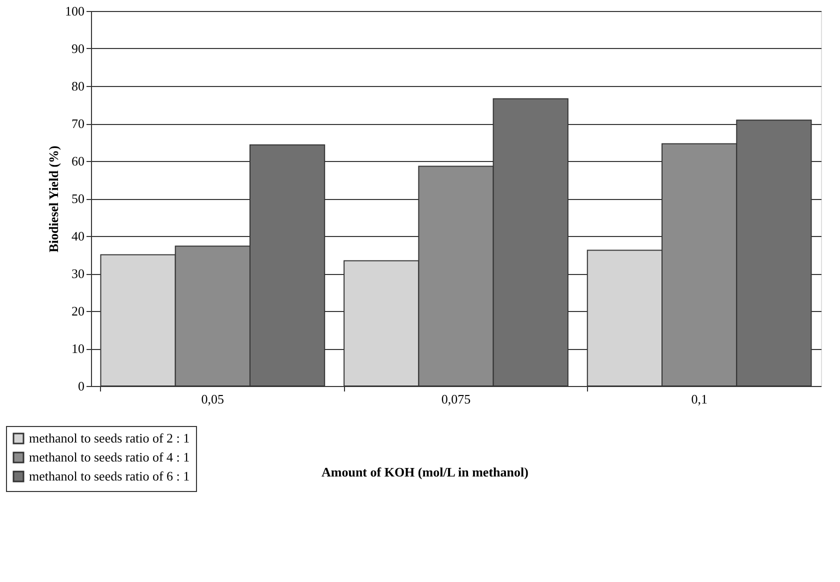 The height and width of the screenshot is (582, 840). What do you see at coordinates (699, 399) in the screenshot?
I see `x-tick-label: 0,1` at bounding box center [699, 399].